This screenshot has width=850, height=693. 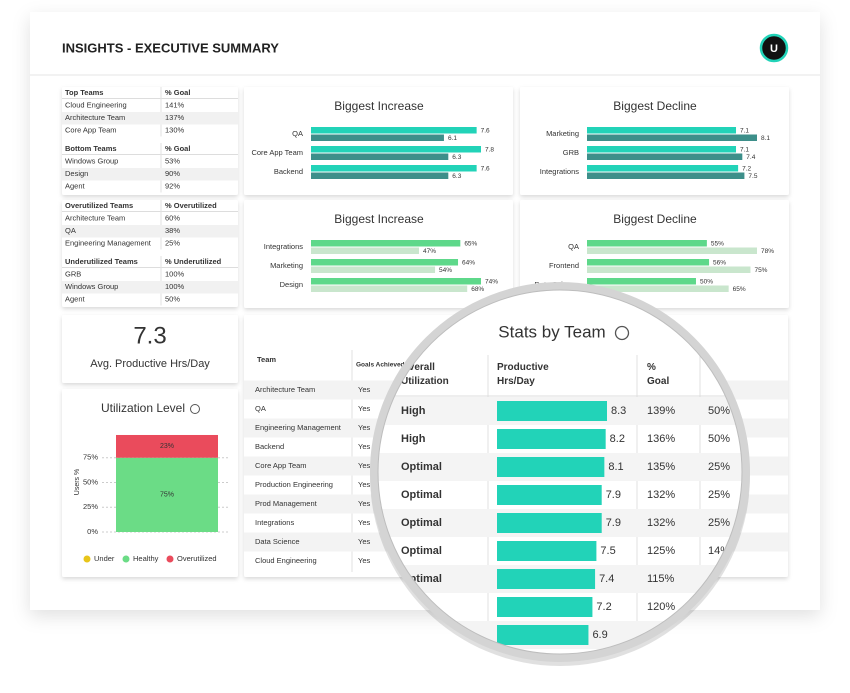 What do you see at coordinates (76, 173) in the screenshot?
I see `team-name: Design` at bounding box center [76, 173].